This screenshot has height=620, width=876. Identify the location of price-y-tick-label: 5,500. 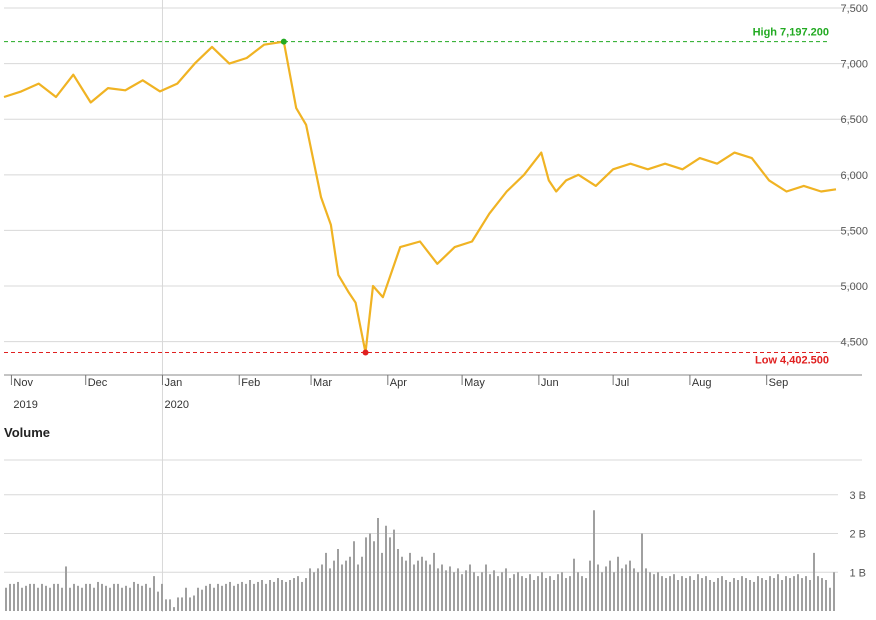
(854, 231).